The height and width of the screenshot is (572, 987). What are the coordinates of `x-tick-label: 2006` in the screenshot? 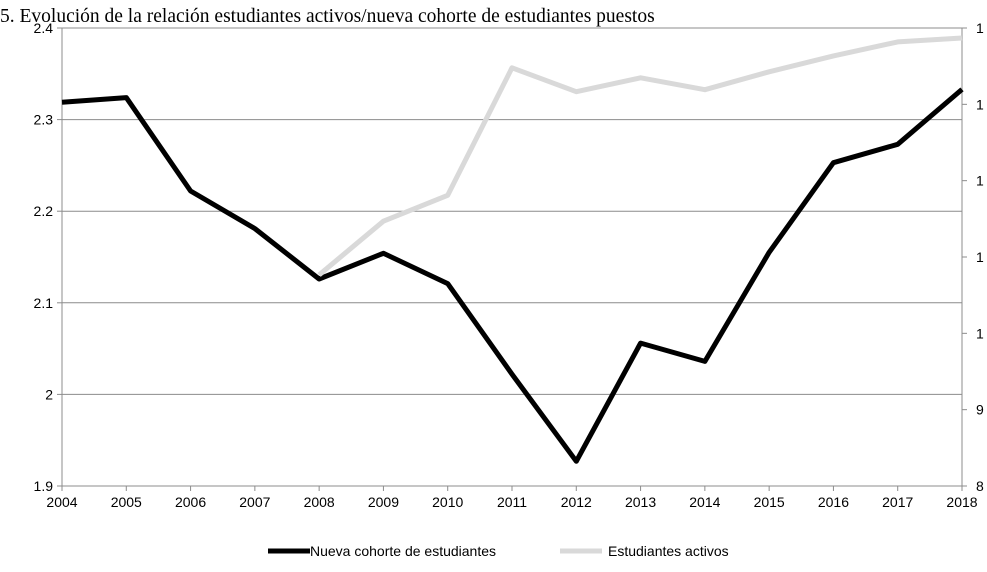 It's located at (190, 502).